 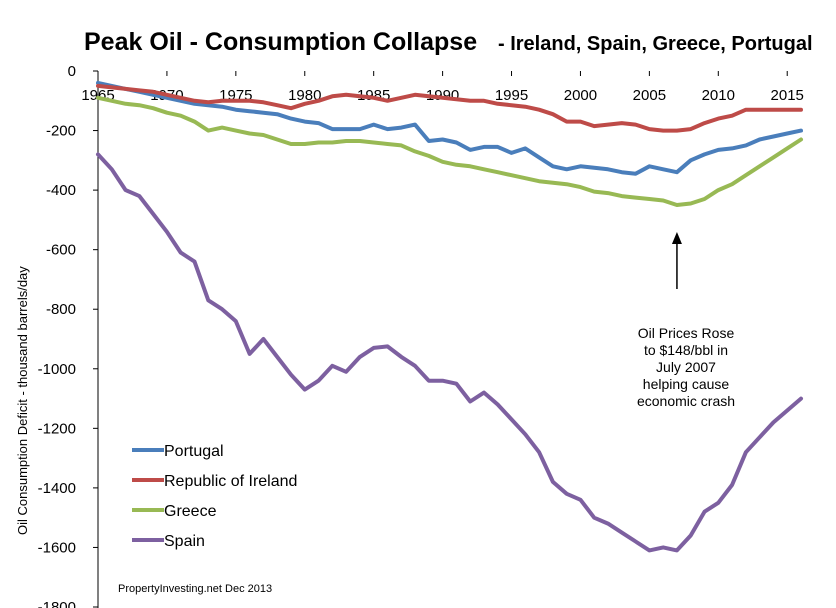 I want to click on annotation-text: Oil Prices Rose, so click(x=686, y=333).